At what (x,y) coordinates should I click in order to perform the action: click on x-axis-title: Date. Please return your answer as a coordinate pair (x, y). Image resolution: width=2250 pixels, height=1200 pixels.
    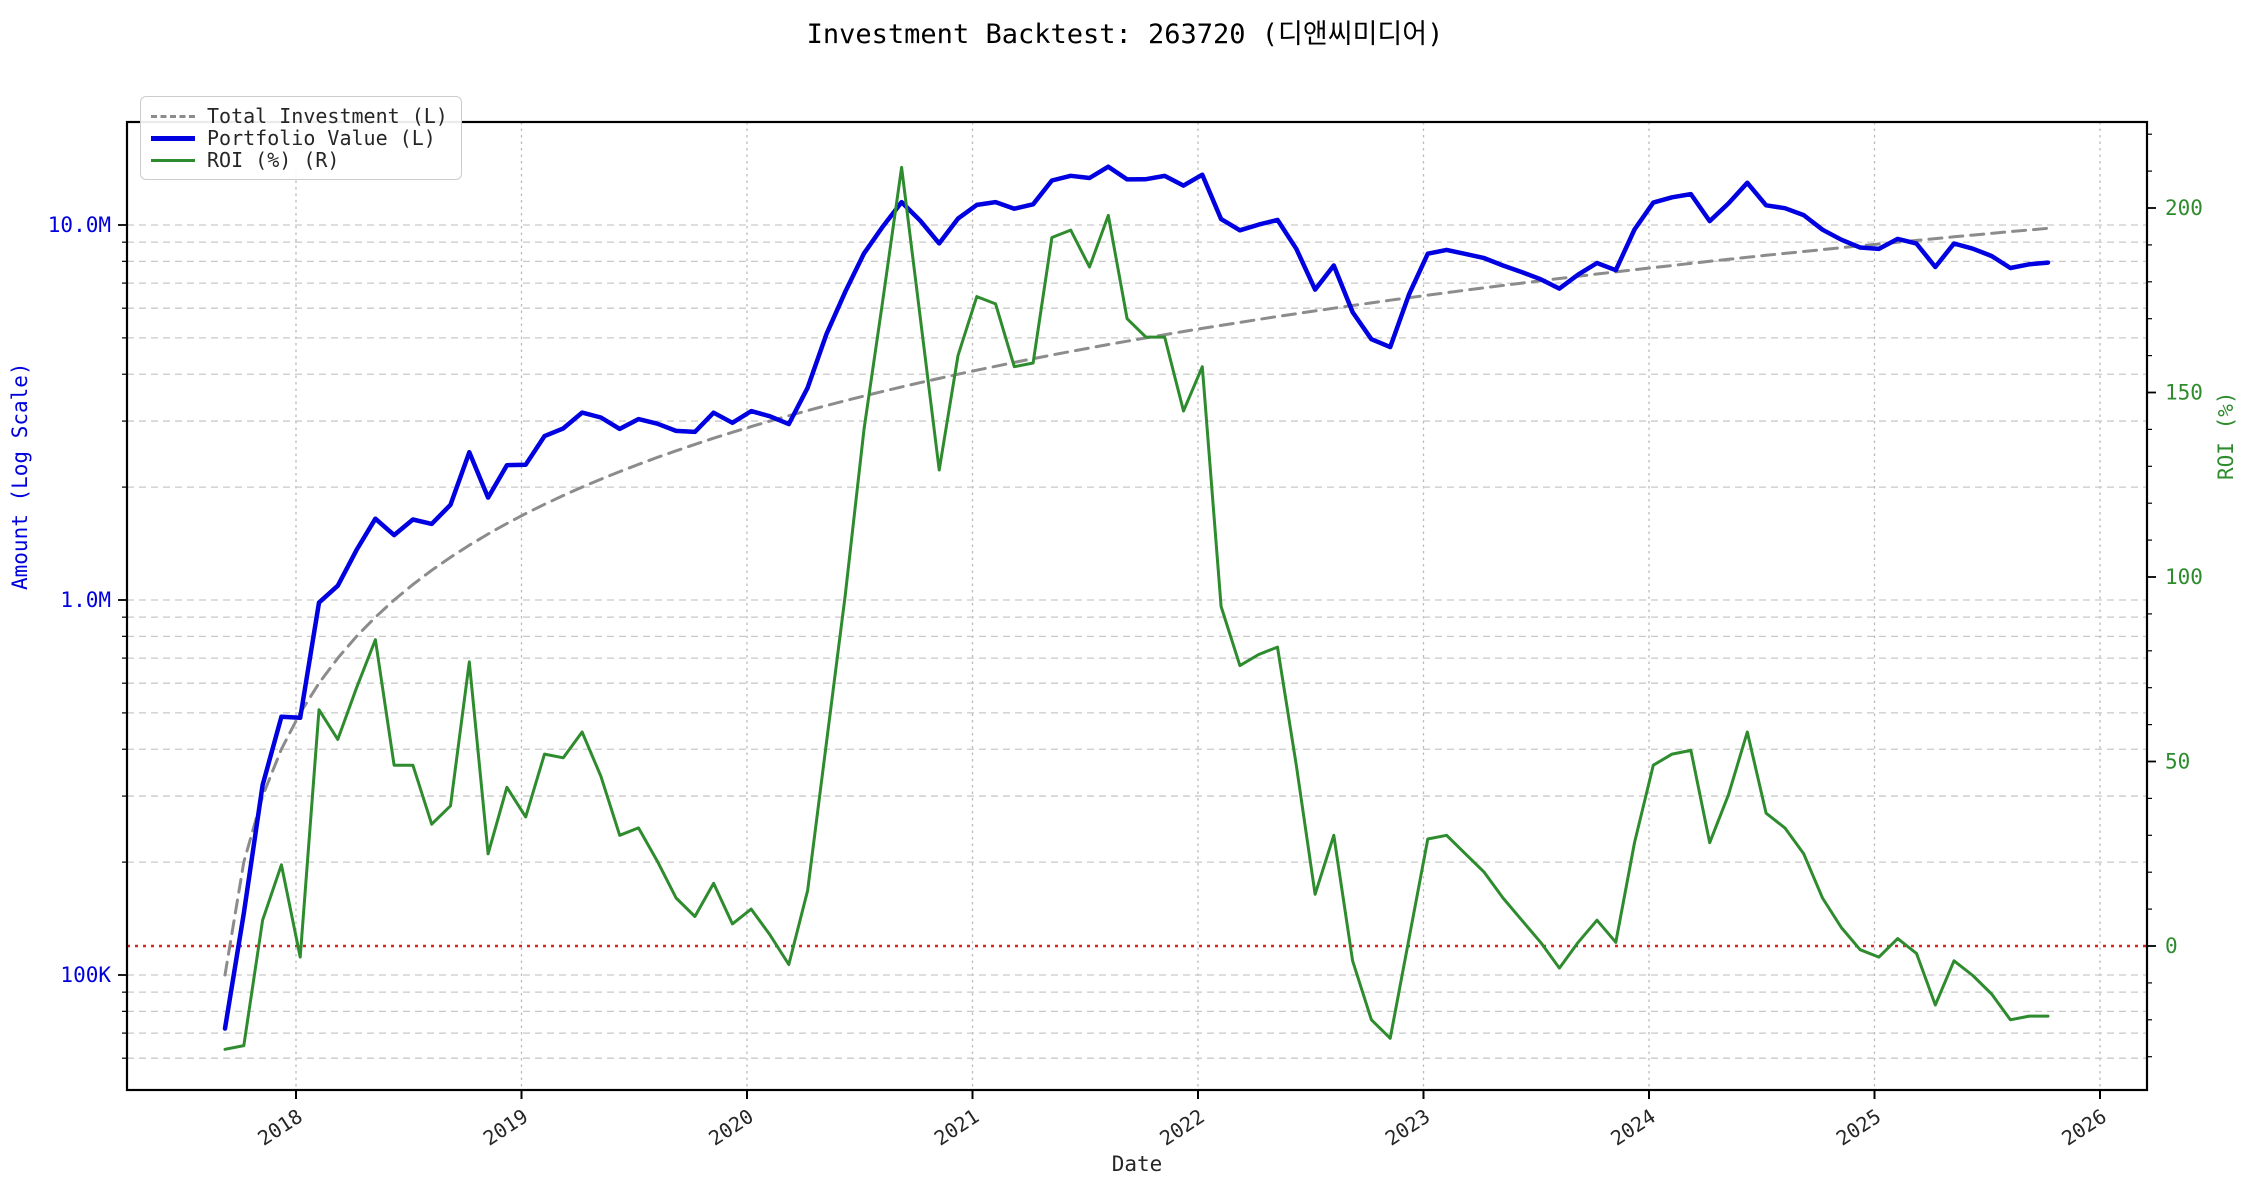
    Looking at the image, I should click on (1137, 1164).